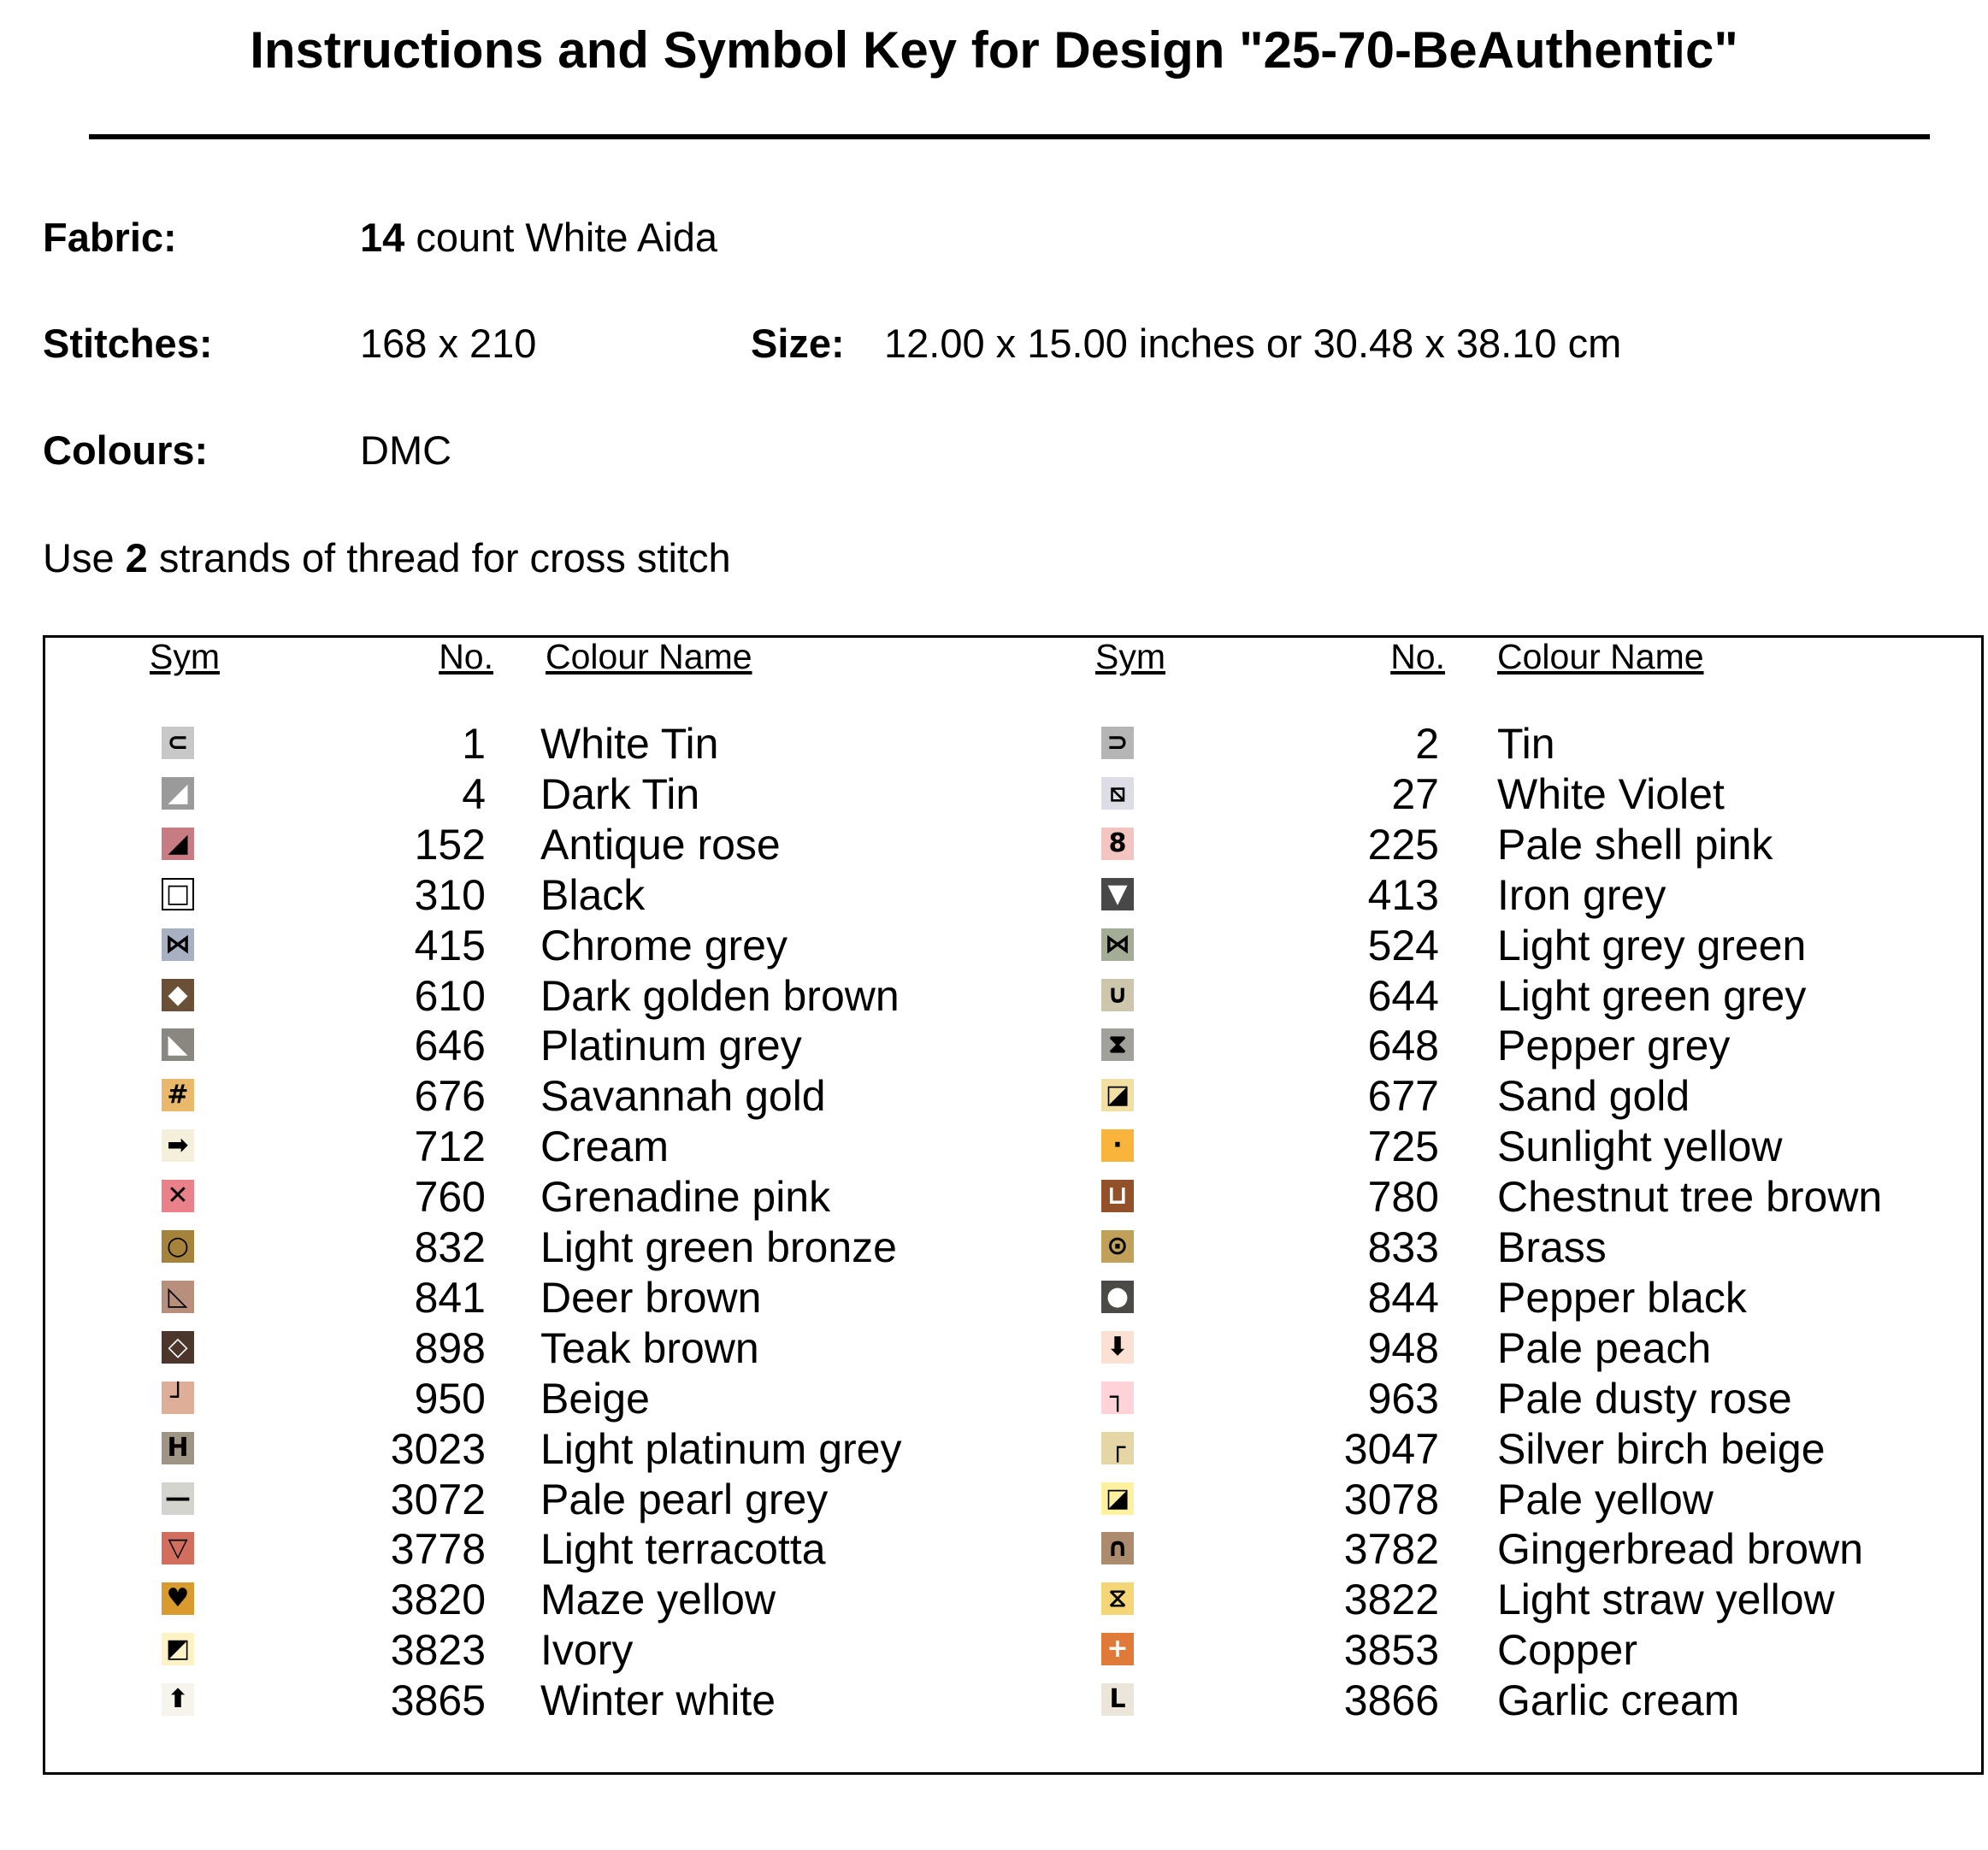 This screenshot has width=1988, height=1850. I want to click on colour-number: 841, so click(450, 1298).